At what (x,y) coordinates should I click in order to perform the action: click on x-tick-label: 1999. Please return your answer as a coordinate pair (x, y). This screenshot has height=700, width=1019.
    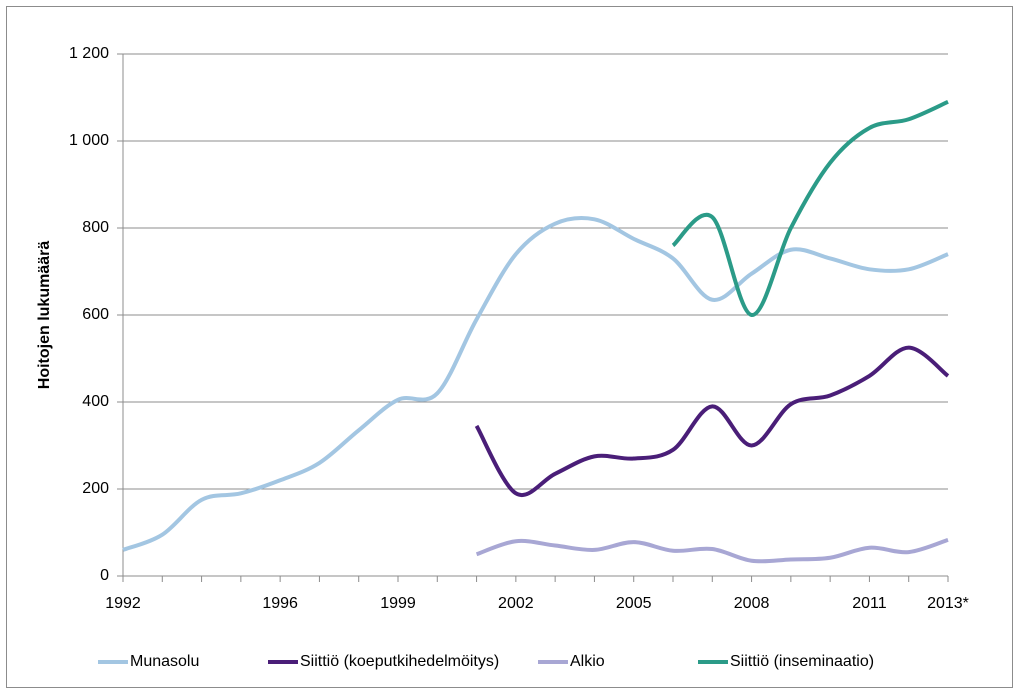
    Looking at the image, I should click on (398, 603).